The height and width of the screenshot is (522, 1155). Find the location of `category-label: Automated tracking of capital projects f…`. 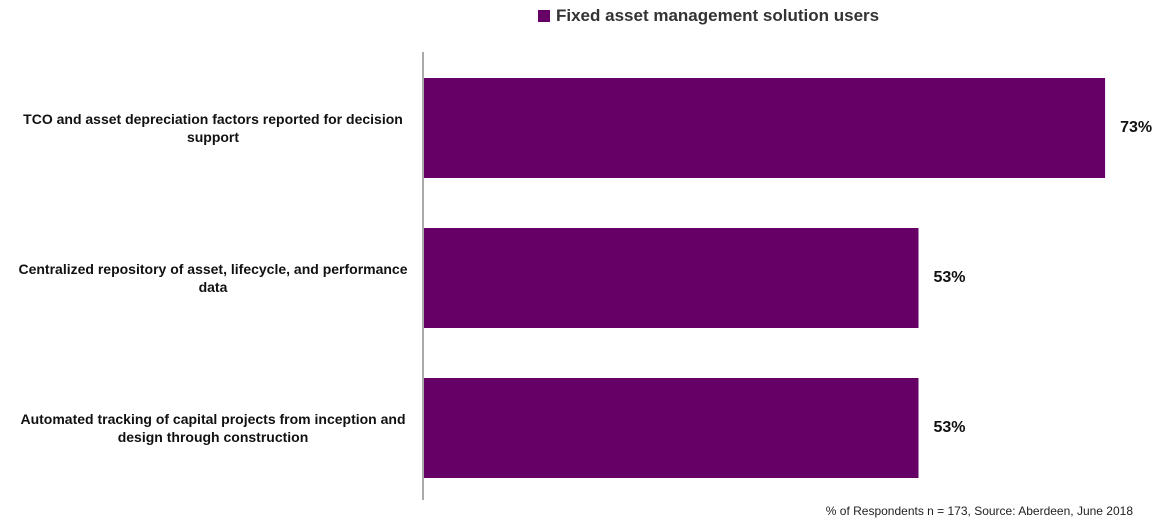

category-label: Automated tracking of capital projects f… is located at coordinates (213, 428).